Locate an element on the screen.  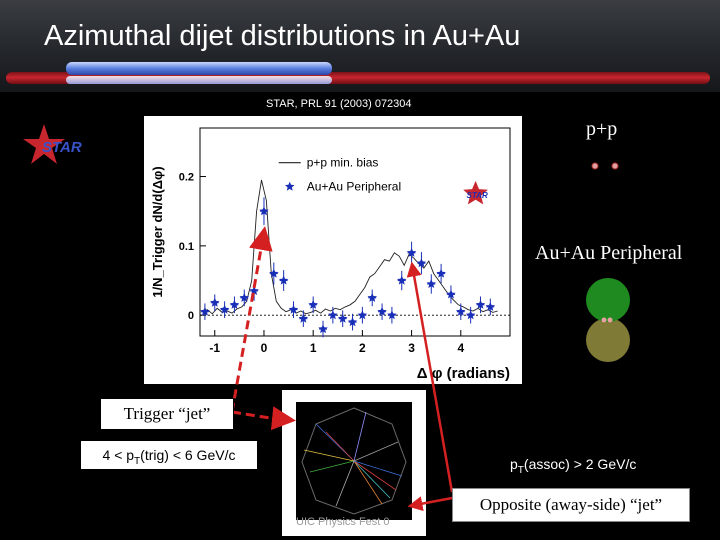
star-logo-icon: STAR is located at coordinates (52, 144).